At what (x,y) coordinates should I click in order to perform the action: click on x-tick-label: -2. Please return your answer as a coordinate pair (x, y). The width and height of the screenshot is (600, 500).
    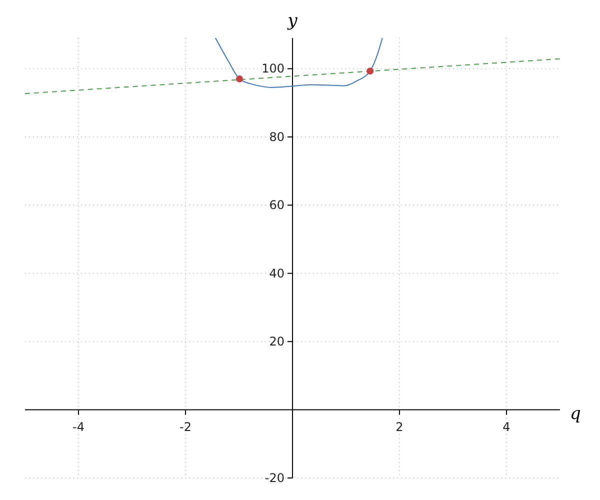
    Looking at the image, I should click on (186, 427).